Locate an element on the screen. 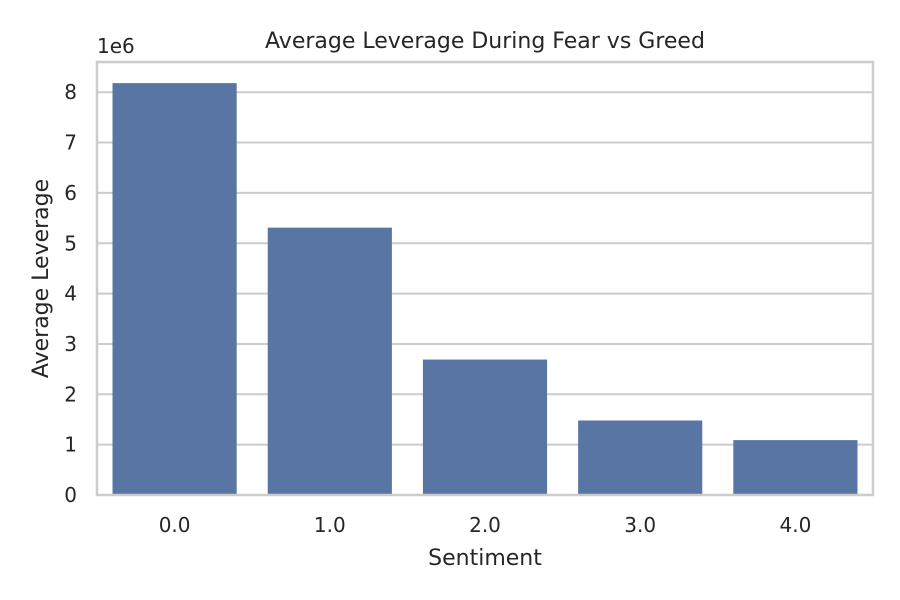 The width and height of the screenshot is (900, 600). x-tick-label: 3.0 is located at coordinates (640, 525).